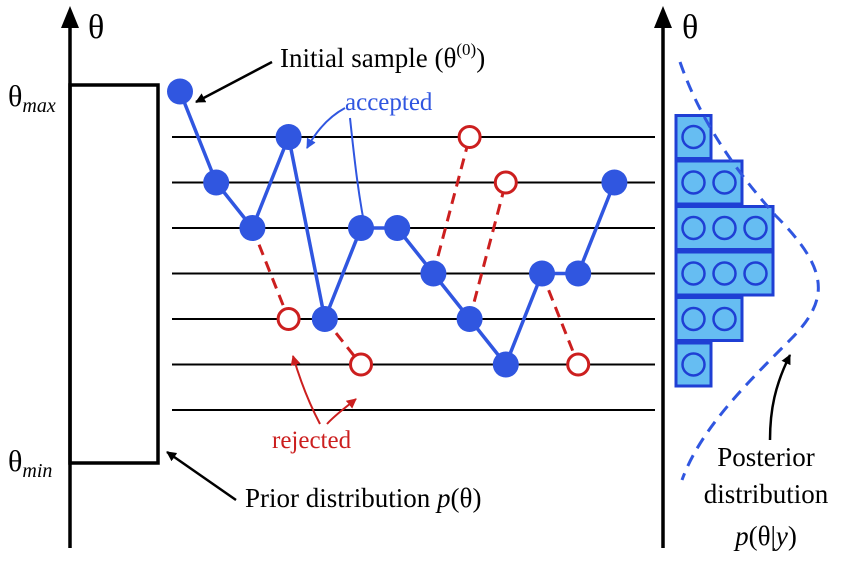 This screenshot has width=850, height=564. I want to click on prior-distribution-box, so click(114, 274).